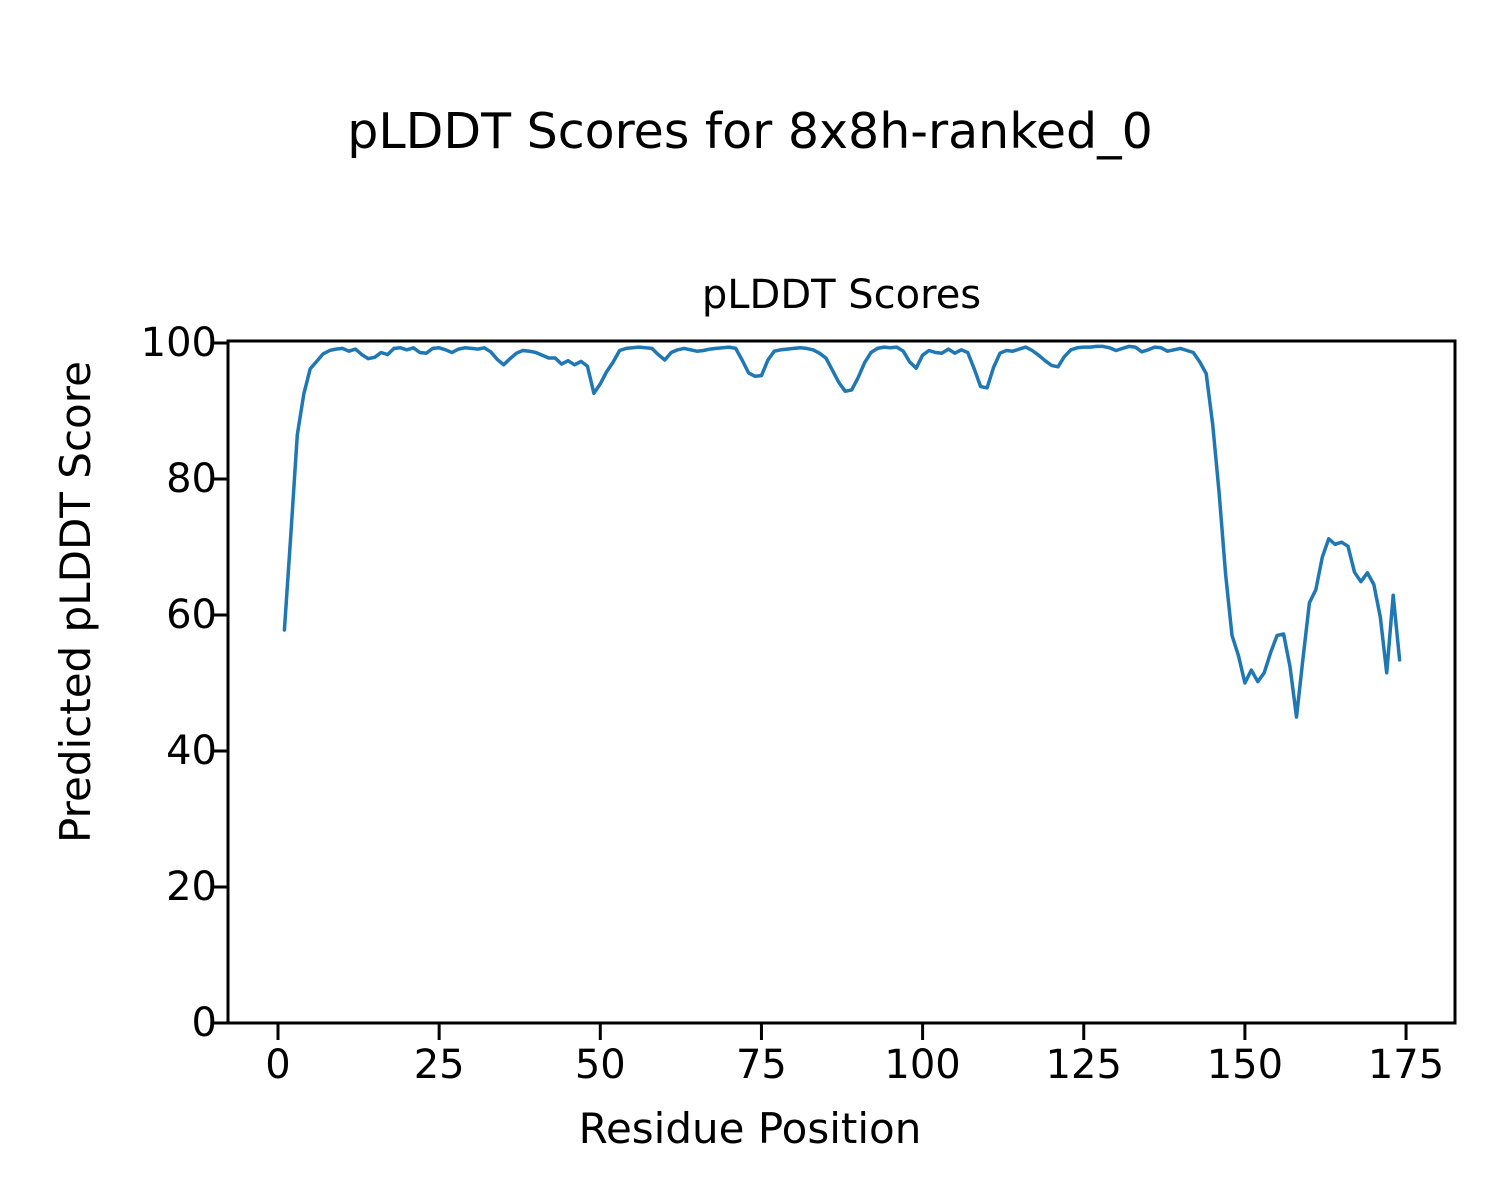 The height and width of the screenshot is (1200, 1500). I want to click on x-tick-label: 175, so click(1406, 1065).